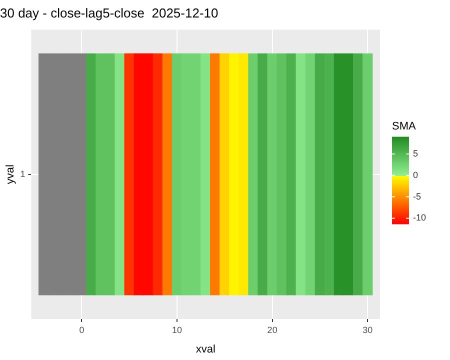 The width and height of the screenshot is (450, 360). I want to click on x-tick-label: 0, so click(81, 329).